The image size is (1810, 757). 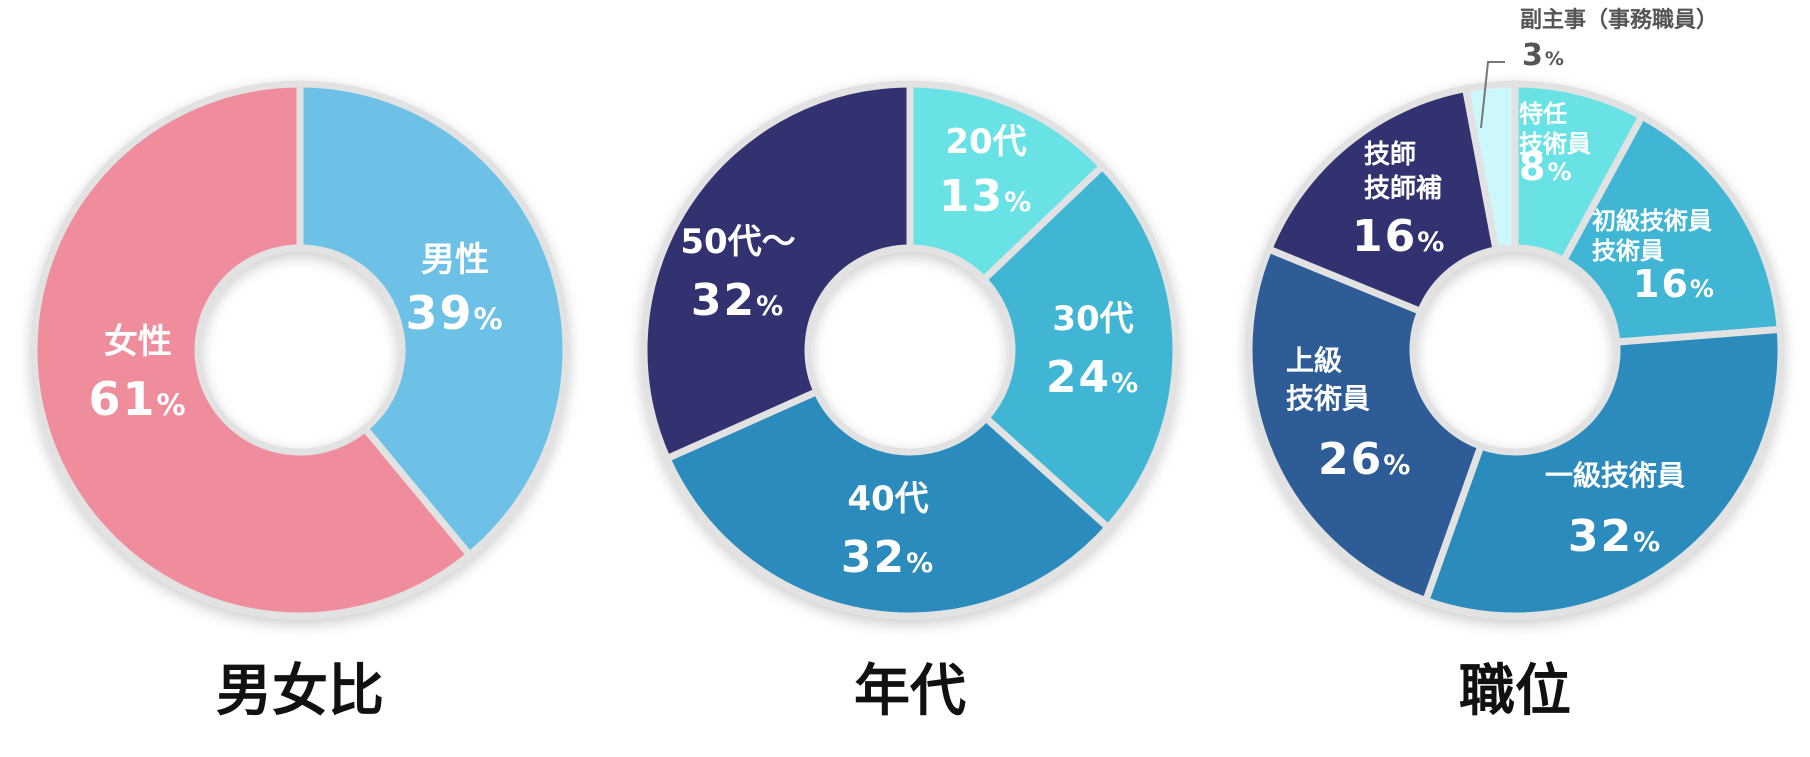 I want to click on slice-first-class, so click(x=1603, y=472).